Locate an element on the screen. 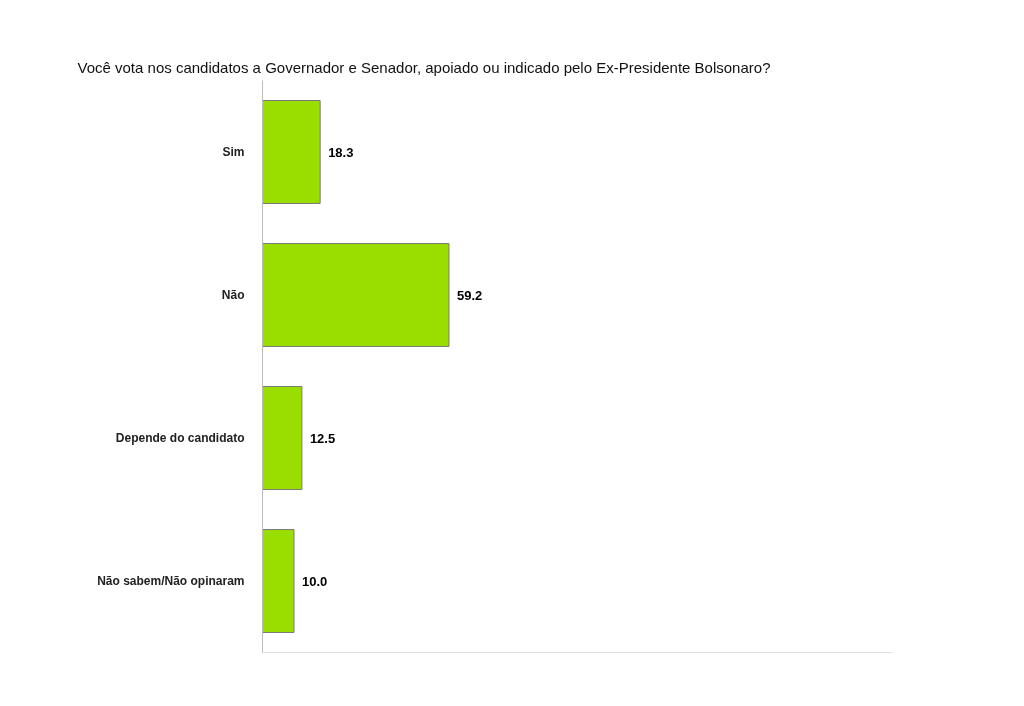 Image resolution: width=1024 pixels, height=706 pixels. chart-title: Você vota nos candidatos a Governador e Senador, apoiado ou indicado pelo Ex-Presidente Bolsonaro? is located at coordinates (424, 67).